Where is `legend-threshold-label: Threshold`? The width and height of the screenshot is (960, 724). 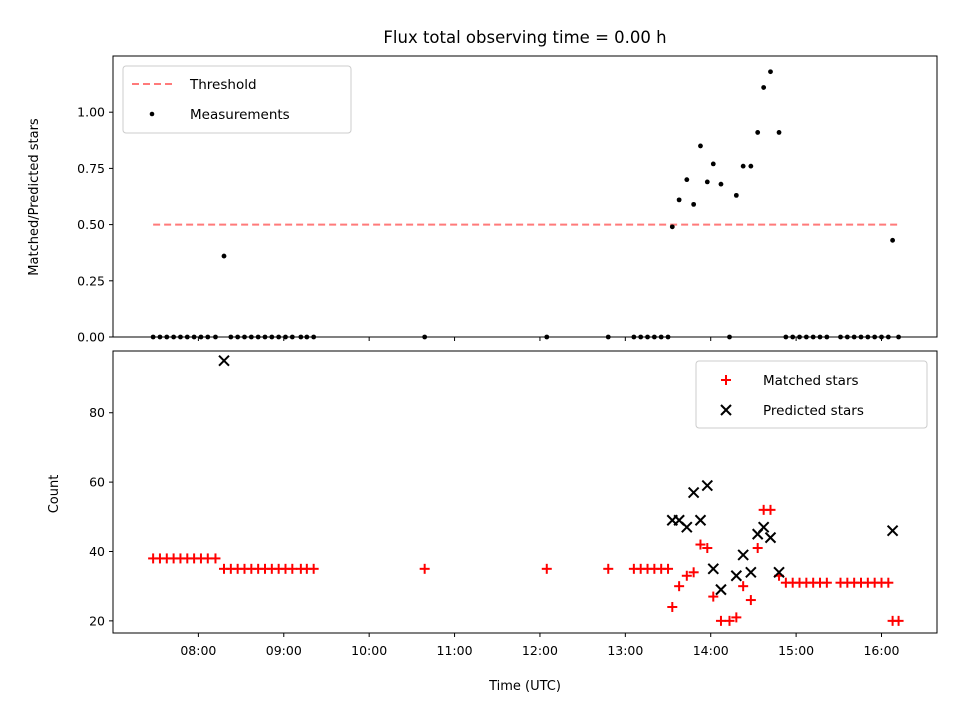
legend-threshold-label: Threshold is located at coordinates (223, 85).